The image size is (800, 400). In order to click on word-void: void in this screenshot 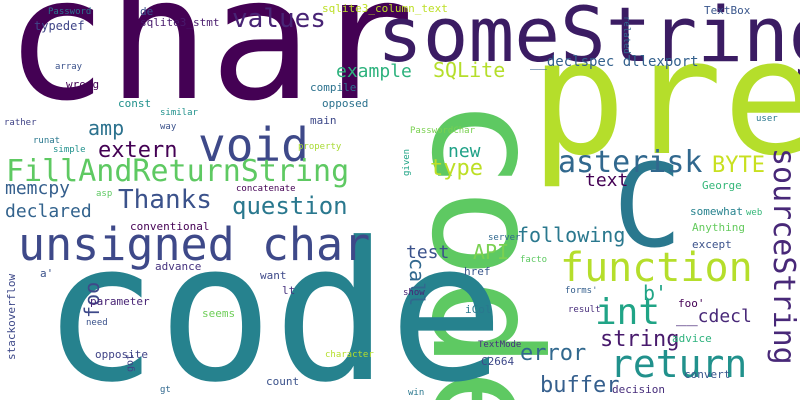, I will do `click(253, 145)`.